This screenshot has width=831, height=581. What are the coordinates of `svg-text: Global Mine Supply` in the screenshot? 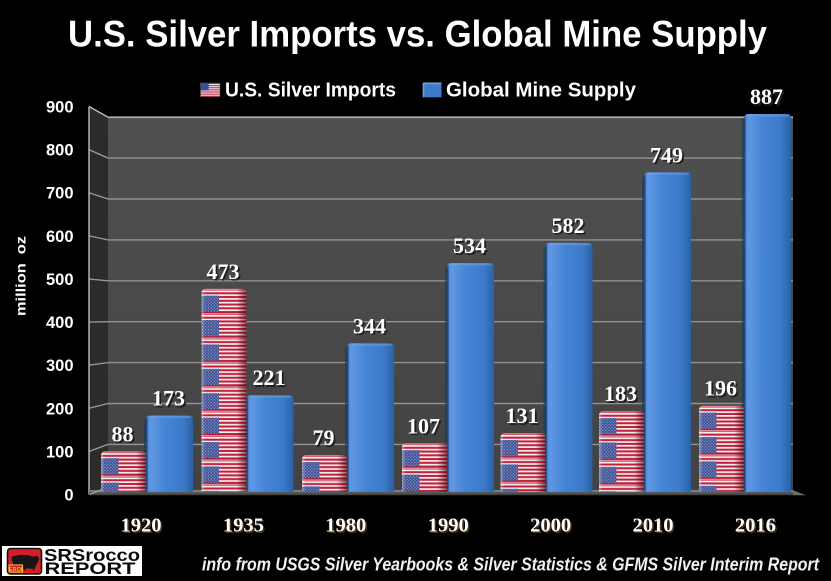 It's located at (541, 90).